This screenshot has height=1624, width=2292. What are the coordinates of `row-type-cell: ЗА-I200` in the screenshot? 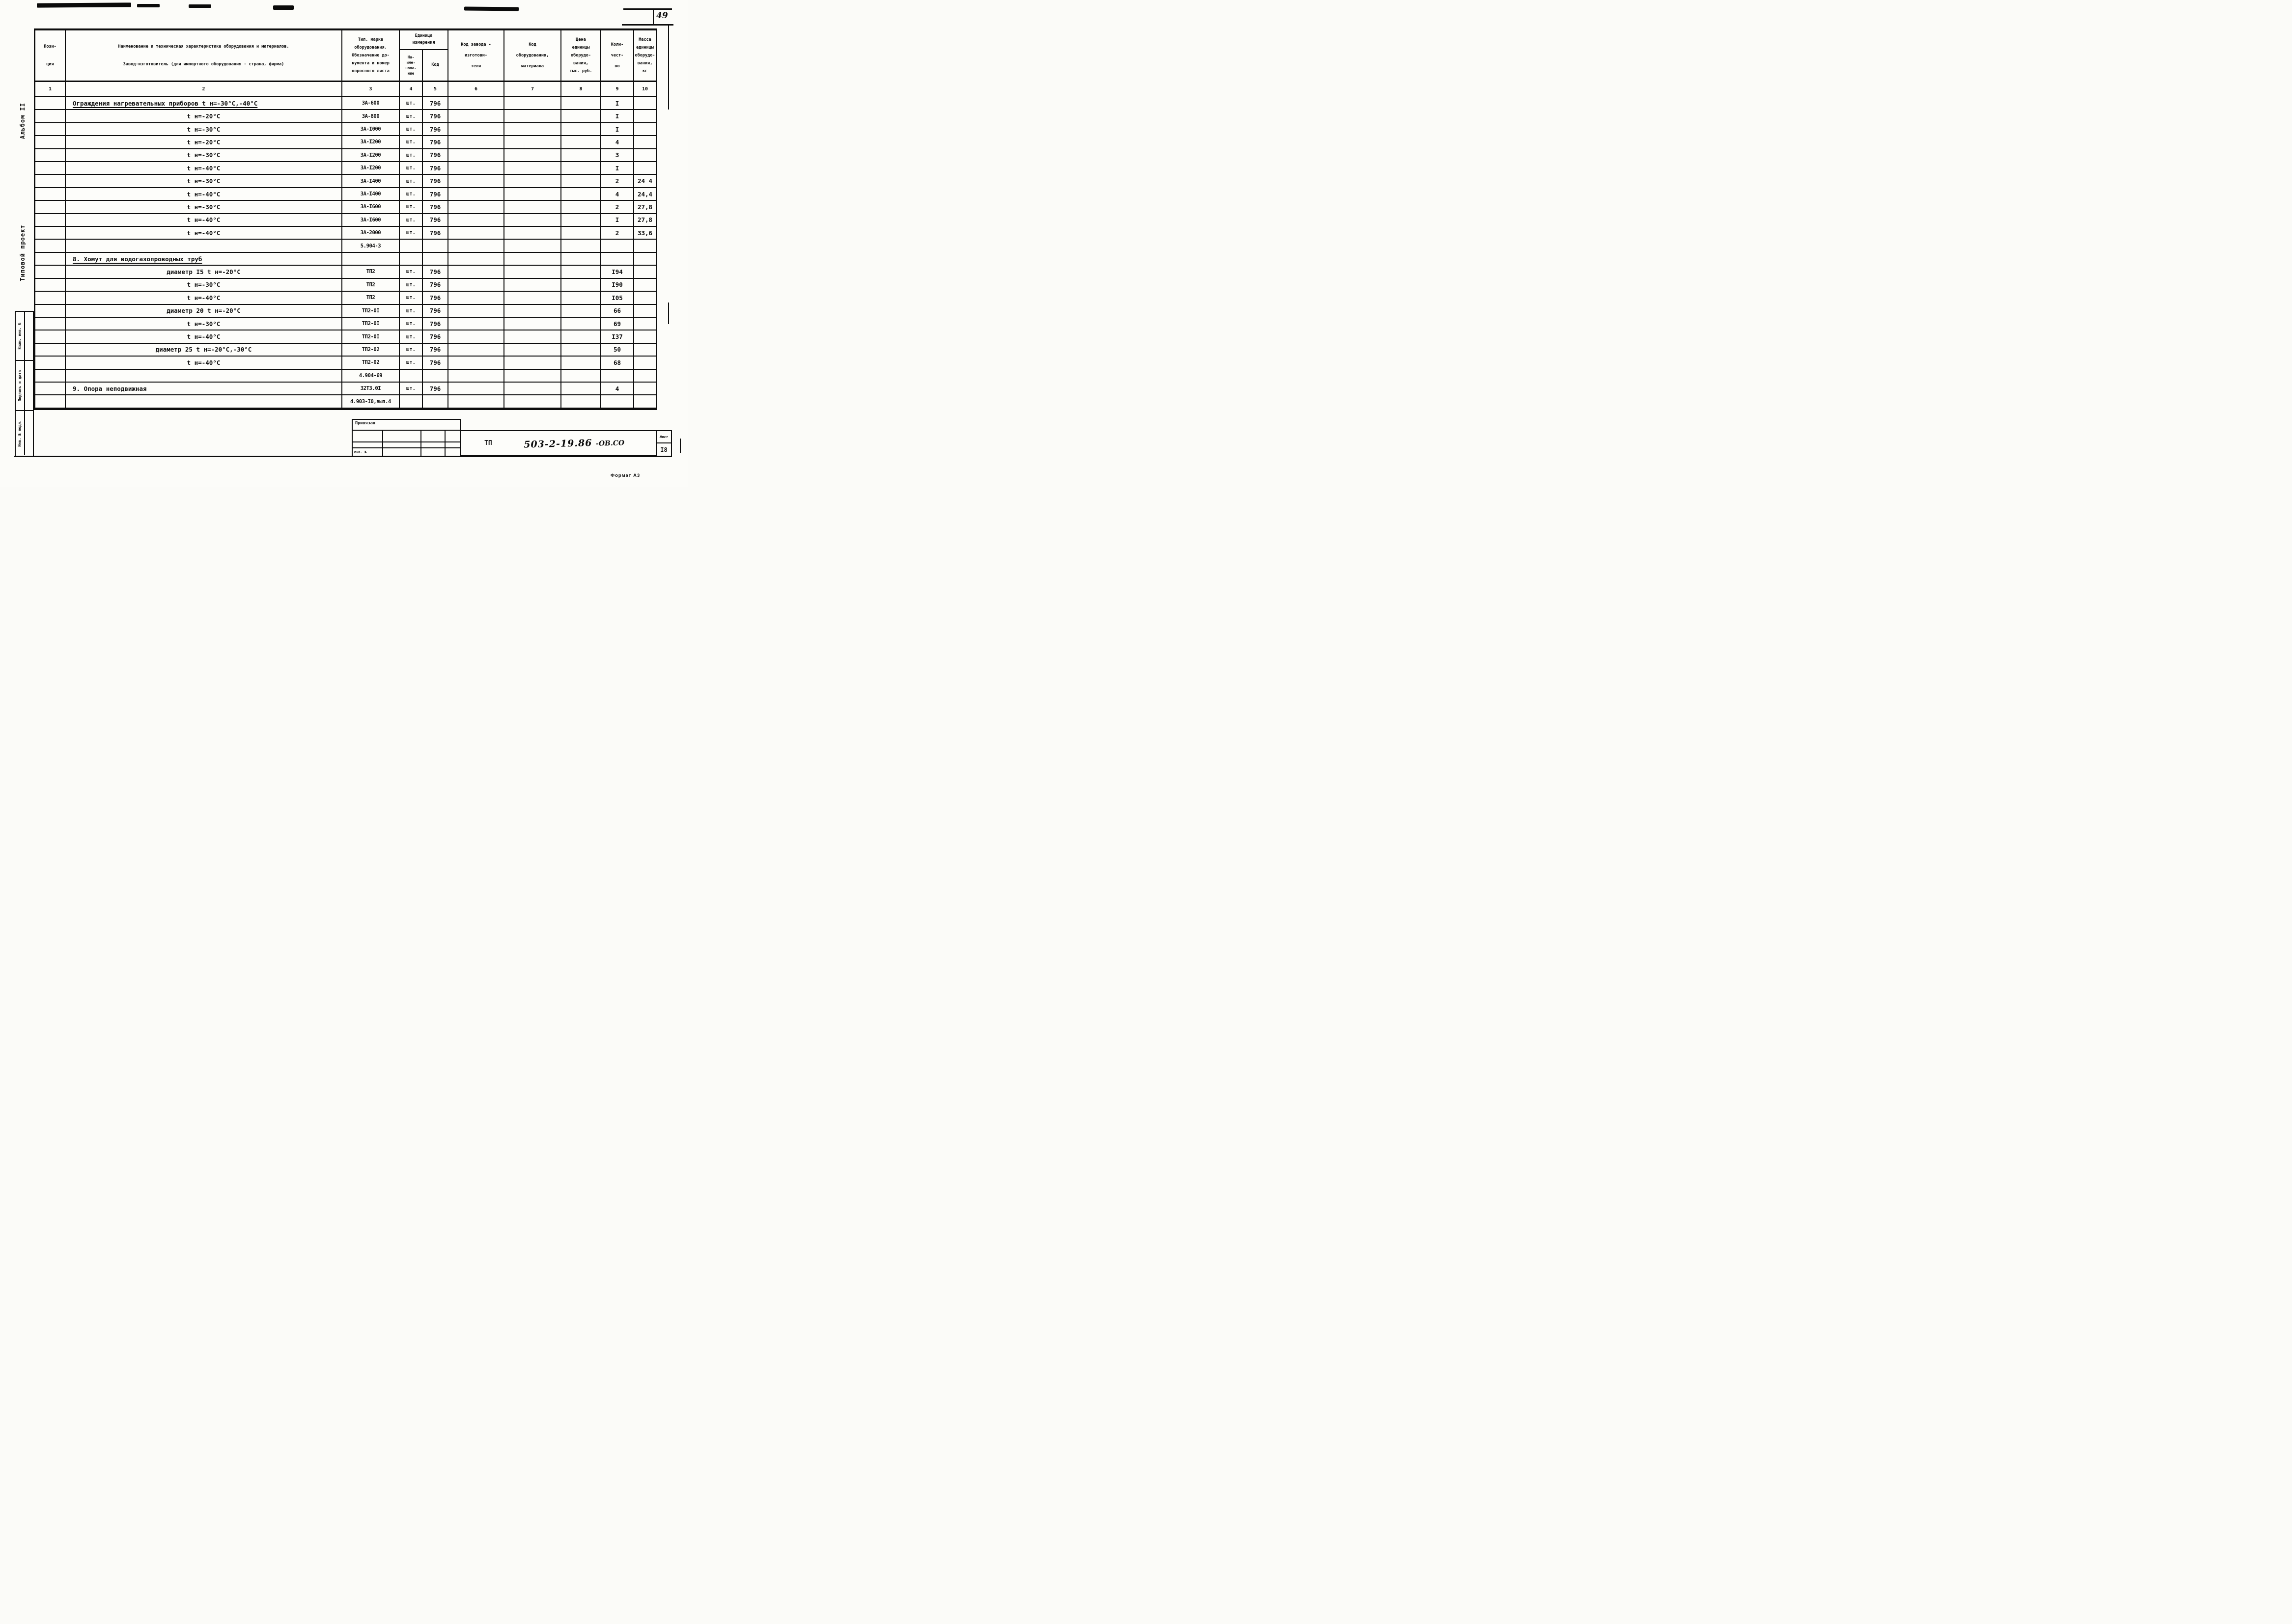 It's located at (371, 156).